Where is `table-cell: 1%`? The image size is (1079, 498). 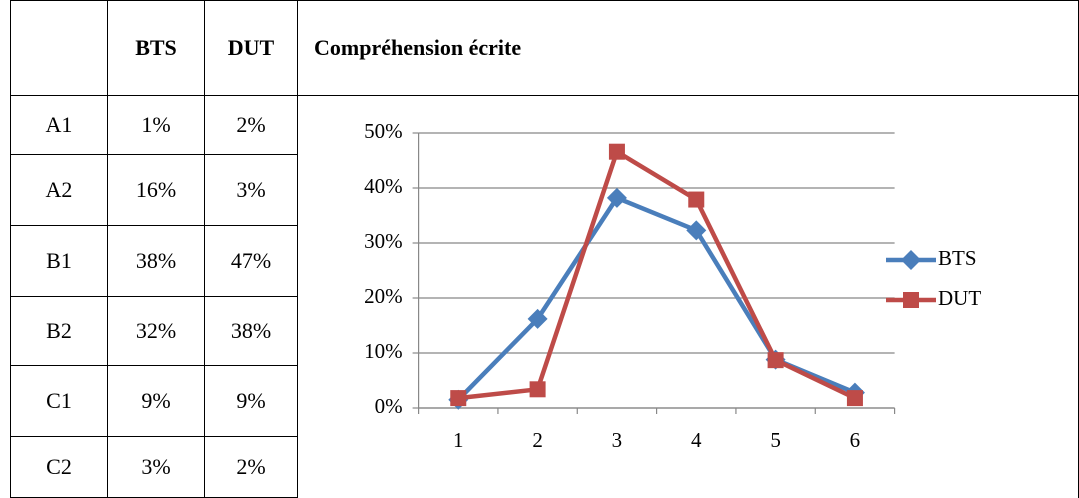
table-cell: 1% is located at coordinates (156, 125).